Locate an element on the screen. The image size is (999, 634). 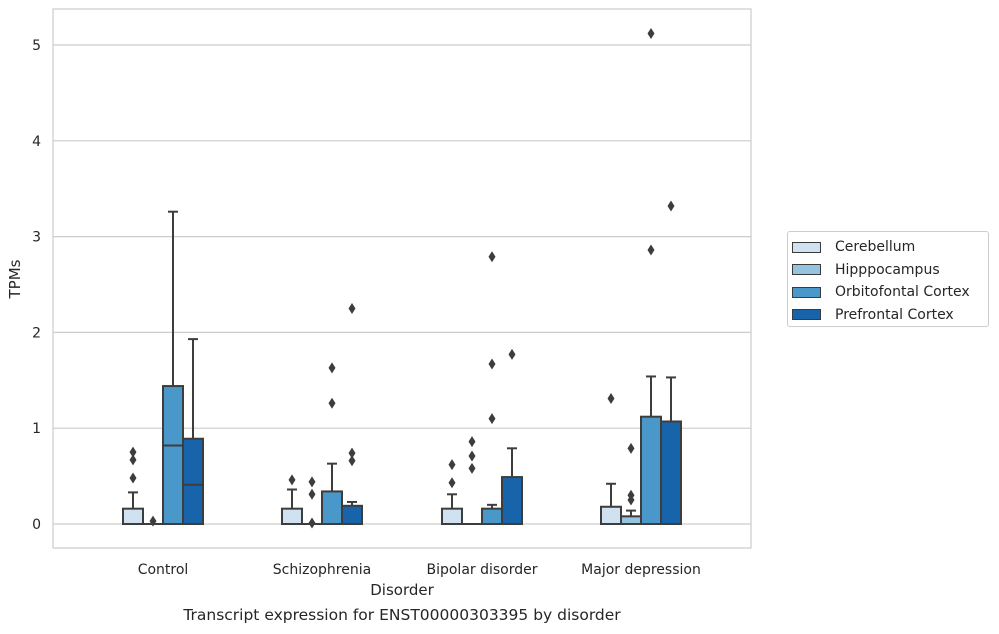
legend-item: Prefrontal Cortex is located at coordinates (890, 315).